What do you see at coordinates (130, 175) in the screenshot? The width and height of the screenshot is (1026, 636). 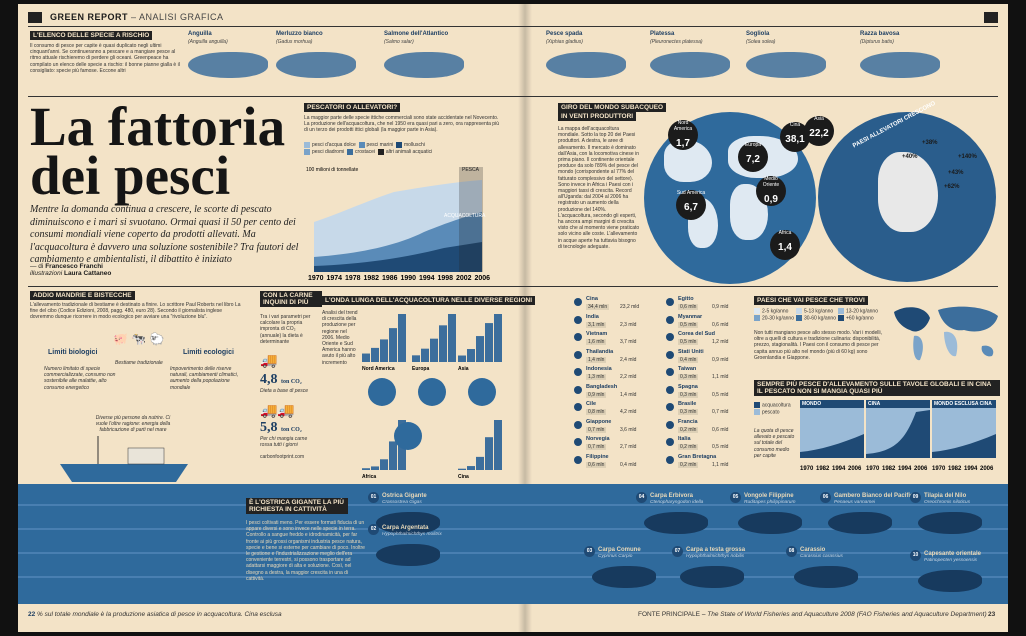 I see `headline-line-2: dei pesci` at bounding box center [130, 175].